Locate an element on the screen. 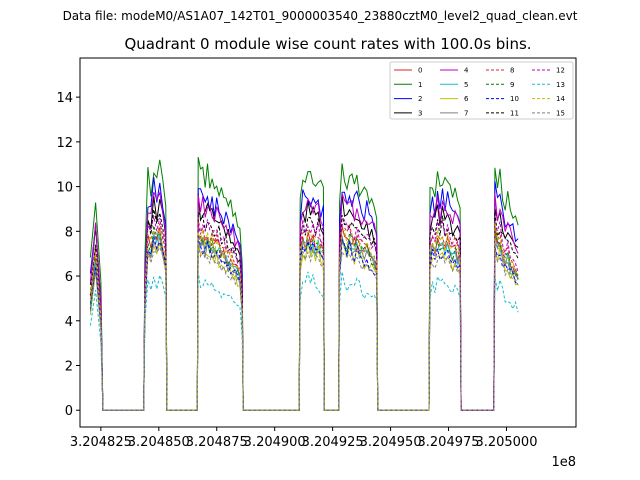 The height and width of the screenshot is (480, 640). y-tick-label: 2 is located at coordinates (69, 367).